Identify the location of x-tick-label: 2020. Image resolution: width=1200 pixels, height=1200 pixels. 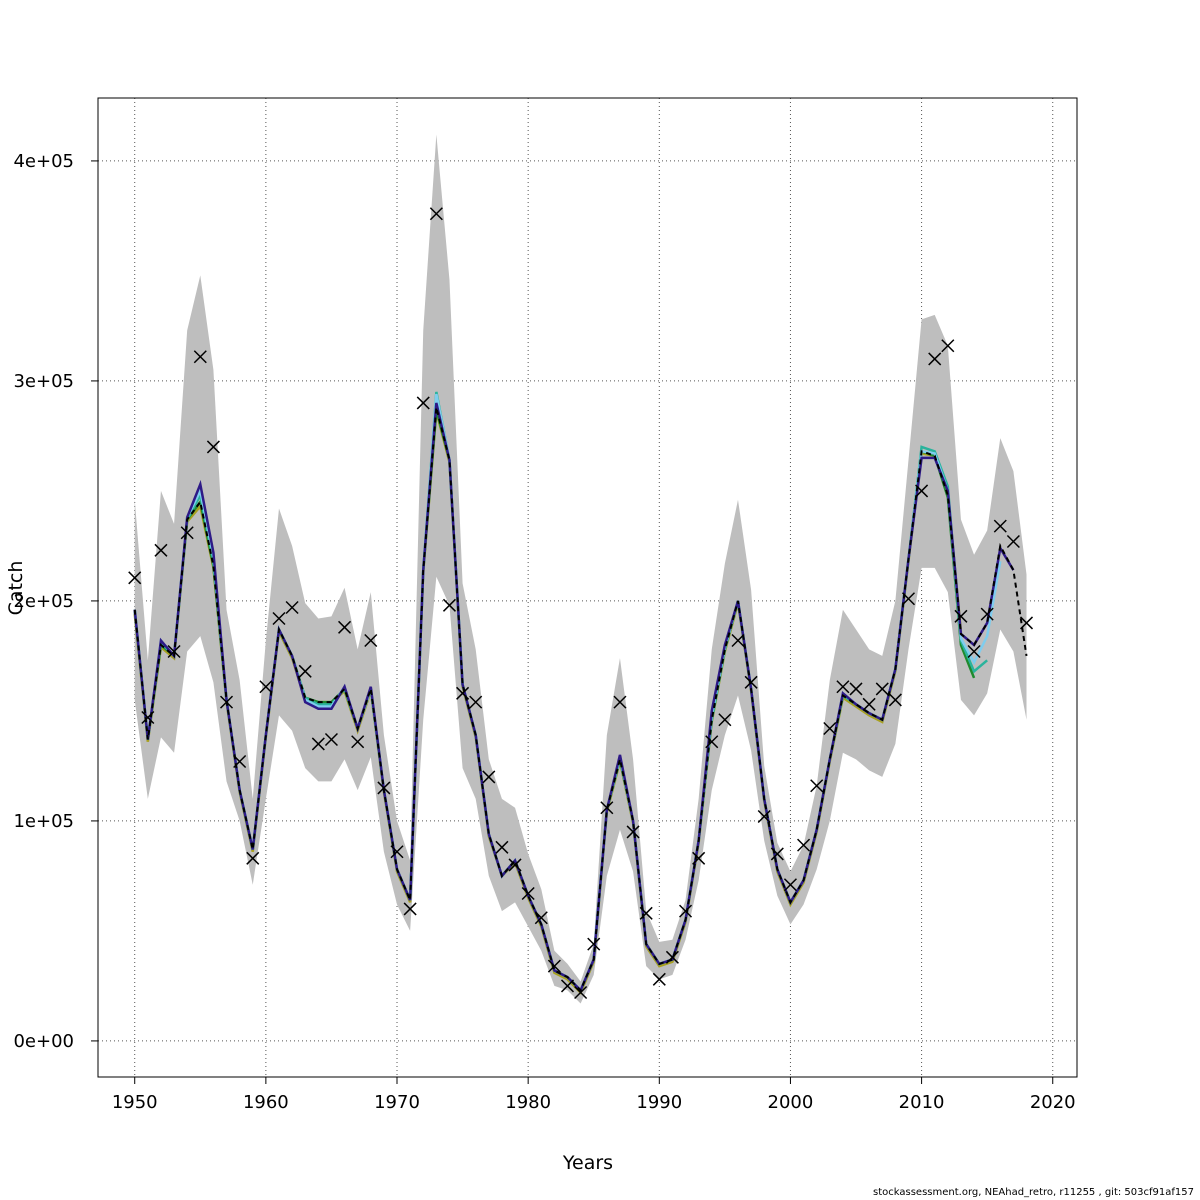
(1053, 1102).